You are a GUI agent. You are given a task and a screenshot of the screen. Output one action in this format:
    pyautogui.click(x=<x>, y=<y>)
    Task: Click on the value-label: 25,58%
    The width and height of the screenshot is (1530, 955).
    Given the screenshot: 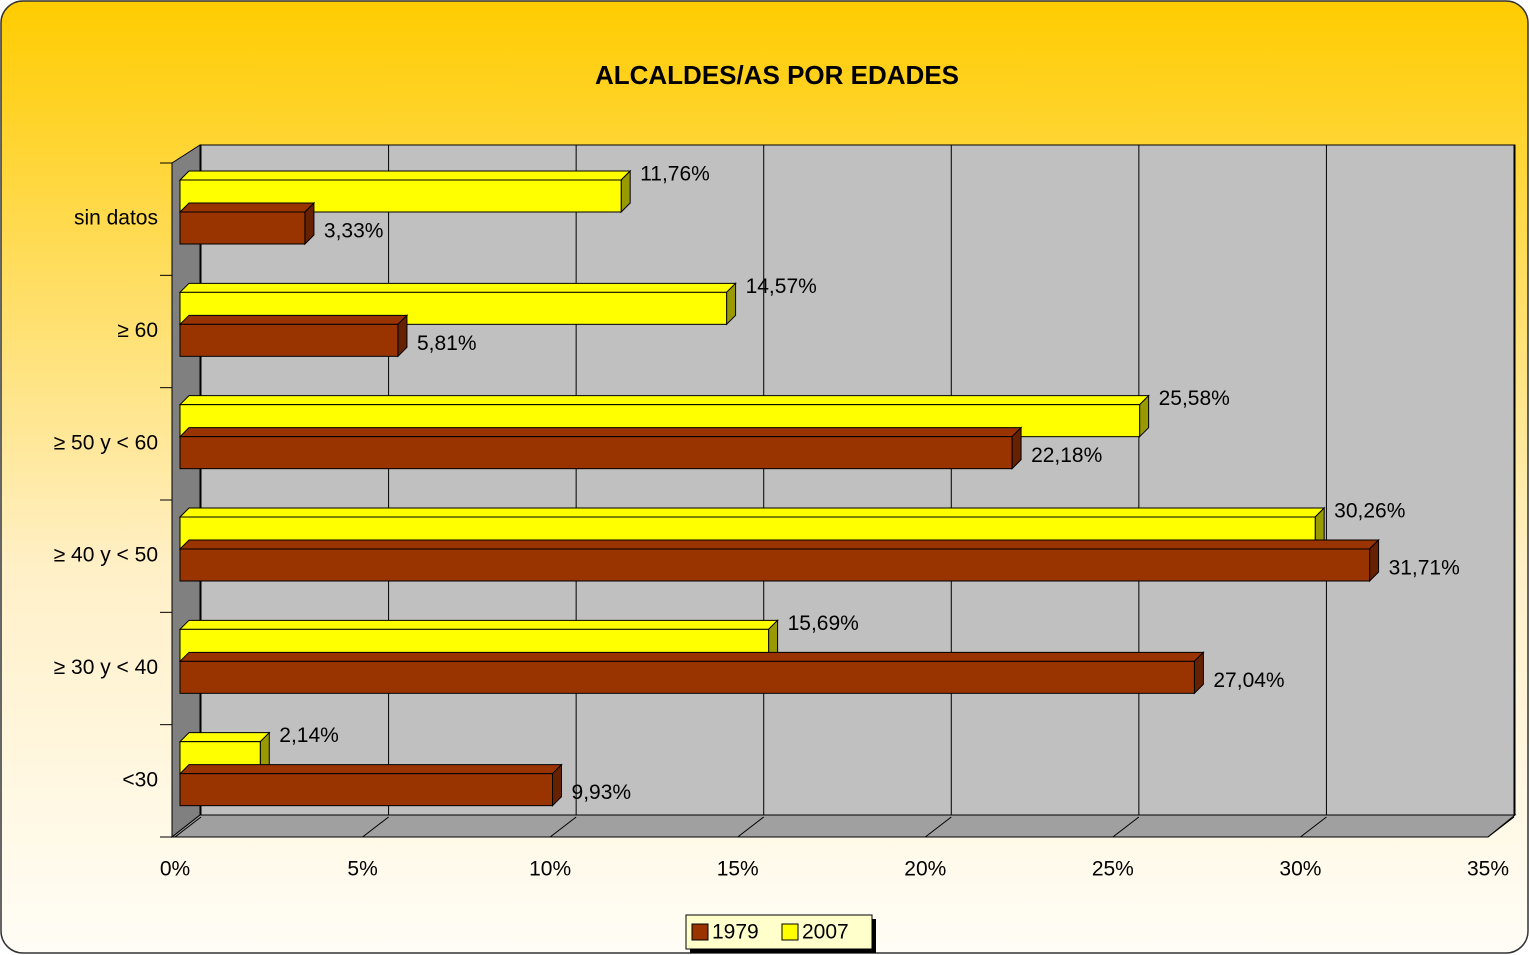 What is the action you would take?
    pyautogui.click(x=1194, y=398)
    